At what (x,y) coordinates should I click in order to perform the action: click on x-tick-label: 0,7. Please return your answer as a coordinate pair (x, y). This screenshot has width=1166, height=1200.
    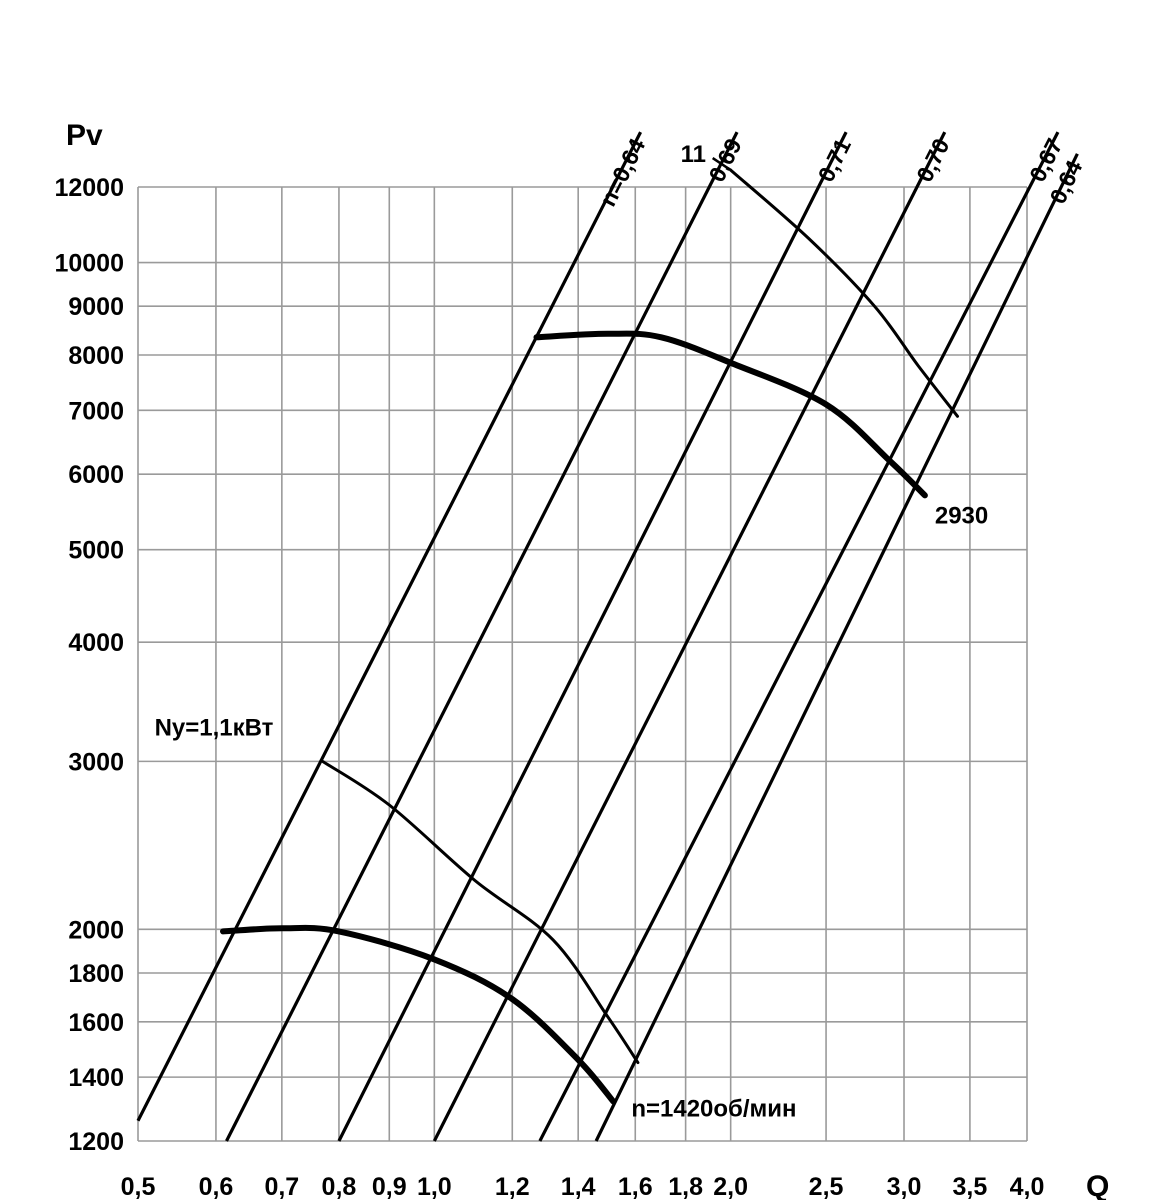
    Looking at the image, I should click on (281, 1186).